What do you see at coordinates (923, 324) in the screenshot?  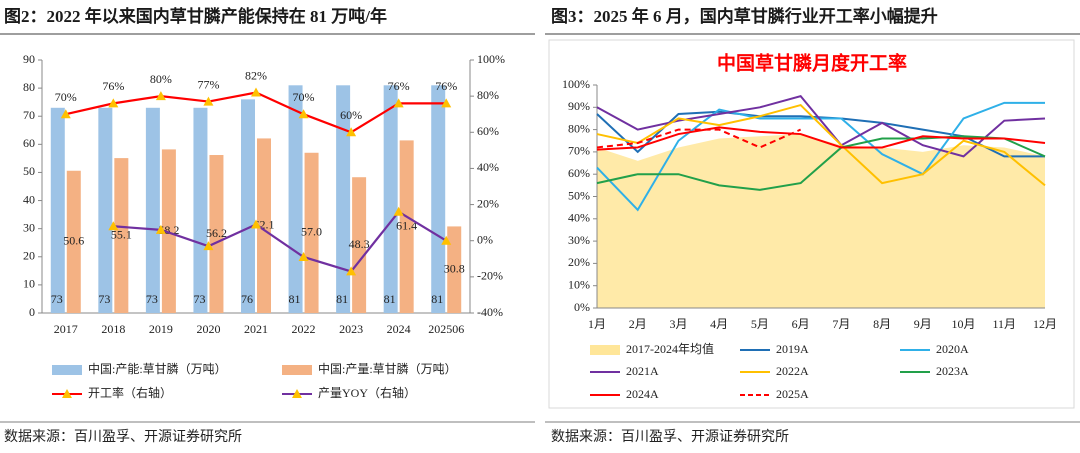 I see `x-tick-label: 9月` at bounding box center [923, 324].